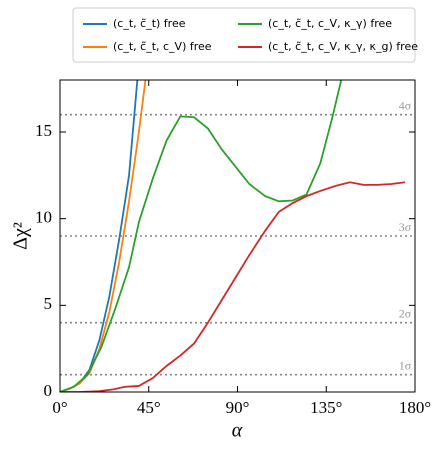 This screenshot has width=441, height=449. I want to click on y-tick-label: 15, so click(43, 130).